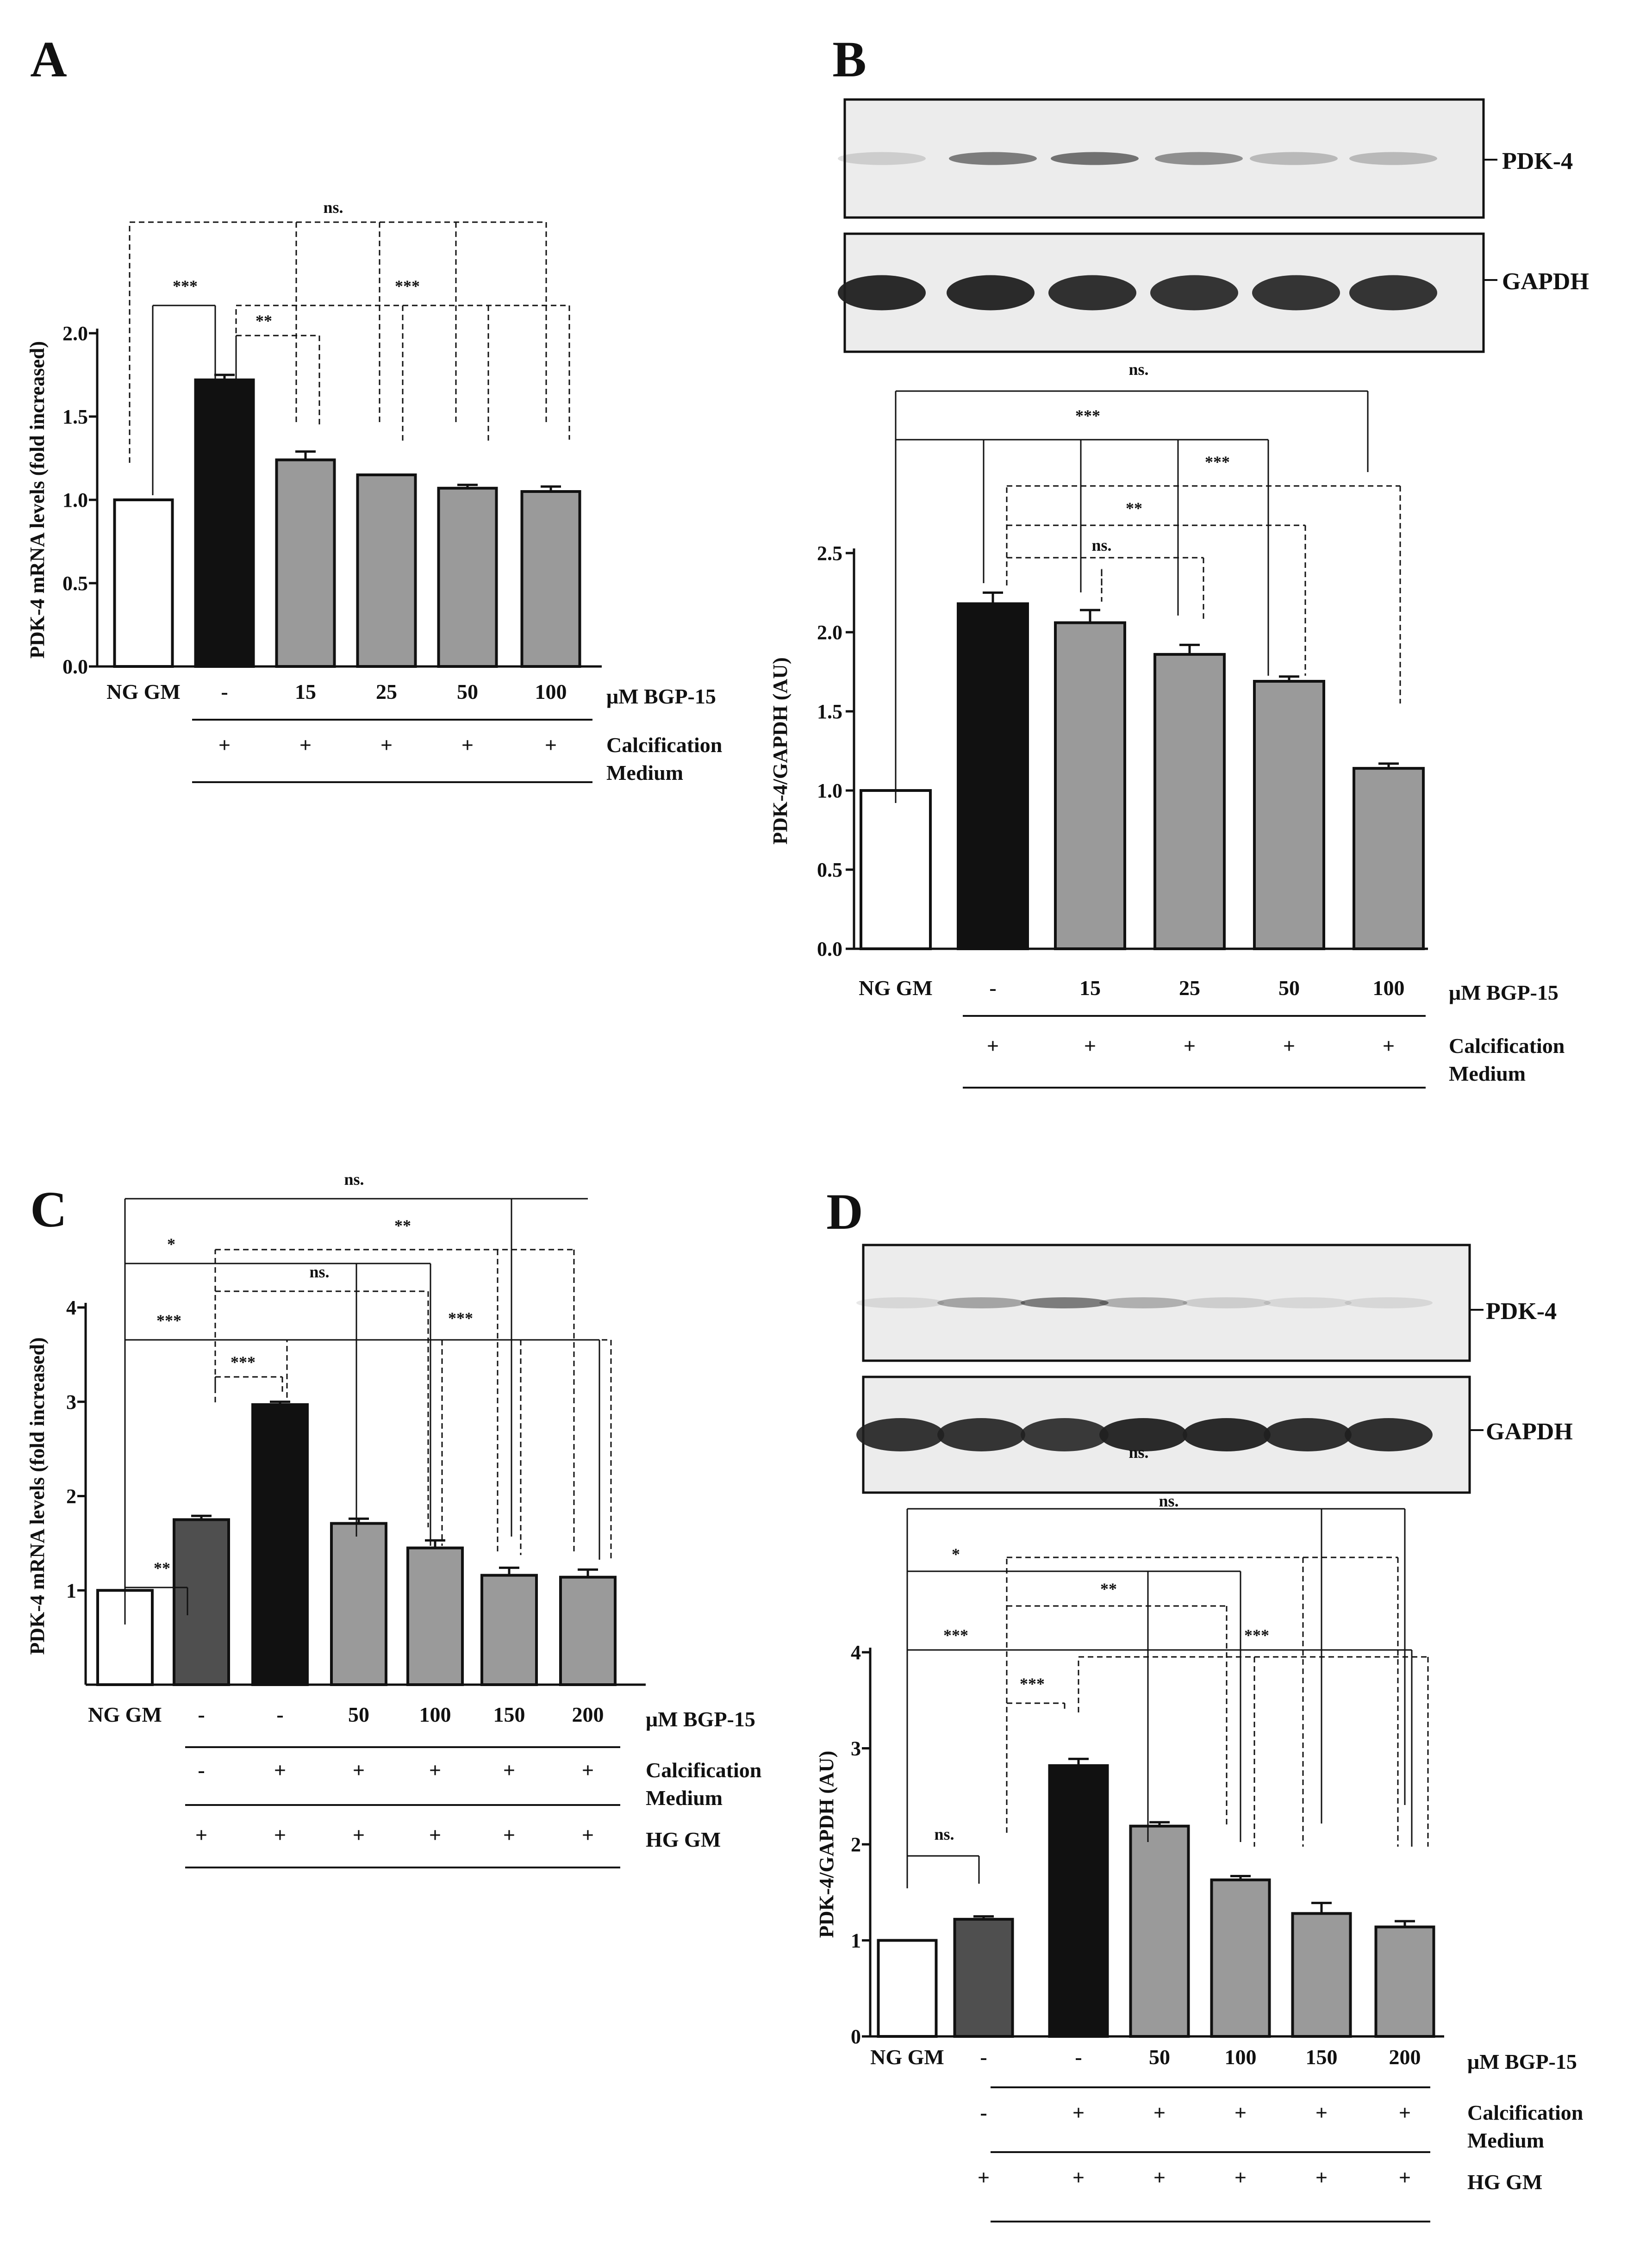 This screenshot has height=2247, width=1652. I want to click on row-label: HG GM, so click(684, 1839).